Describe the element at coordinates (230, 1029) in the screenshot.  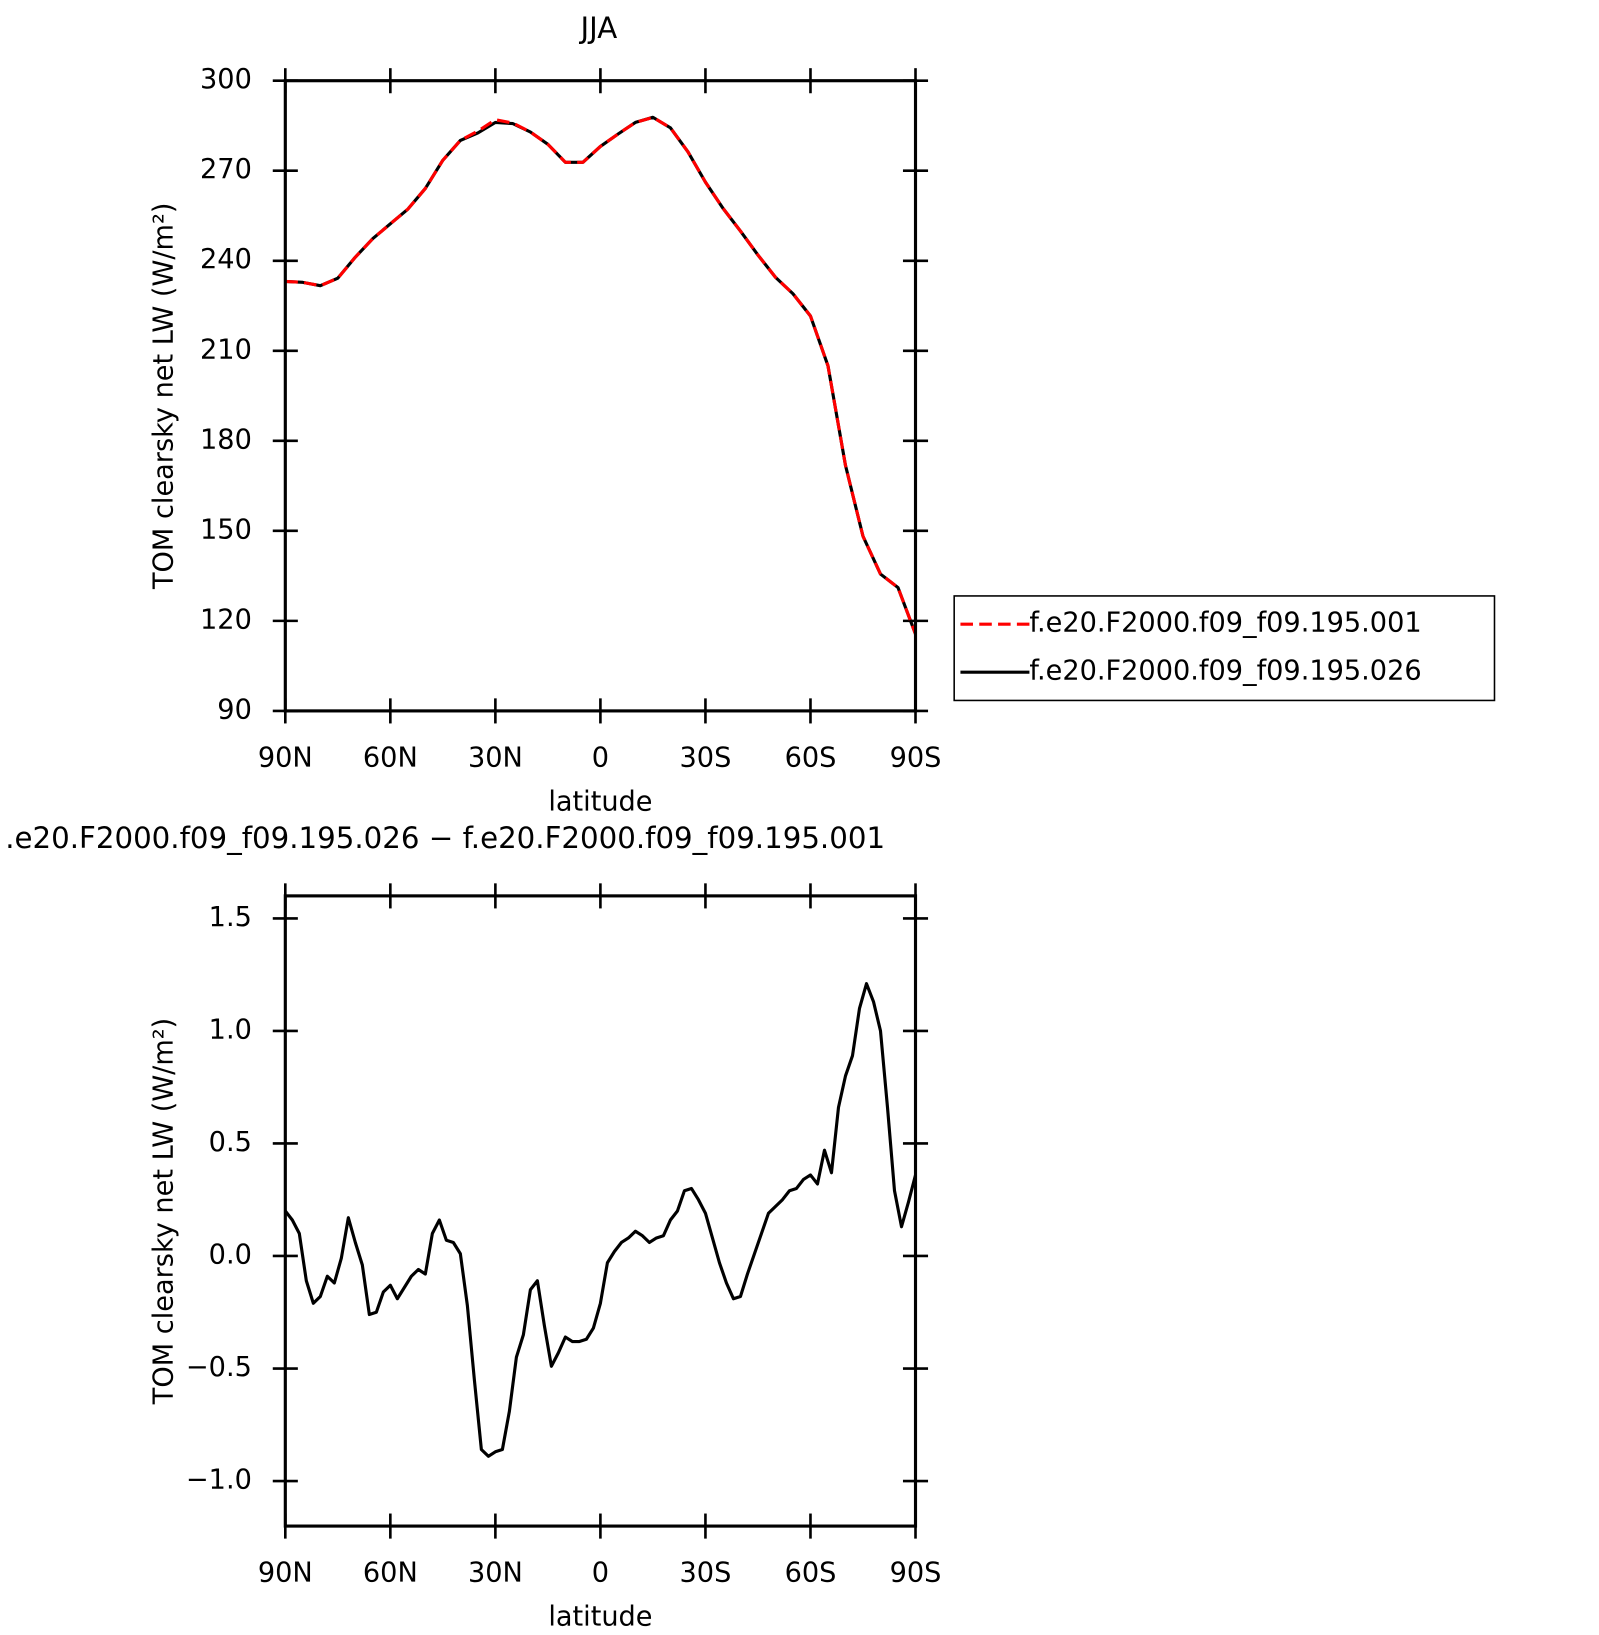
I see `y-tick-label: 1.0` at that location.